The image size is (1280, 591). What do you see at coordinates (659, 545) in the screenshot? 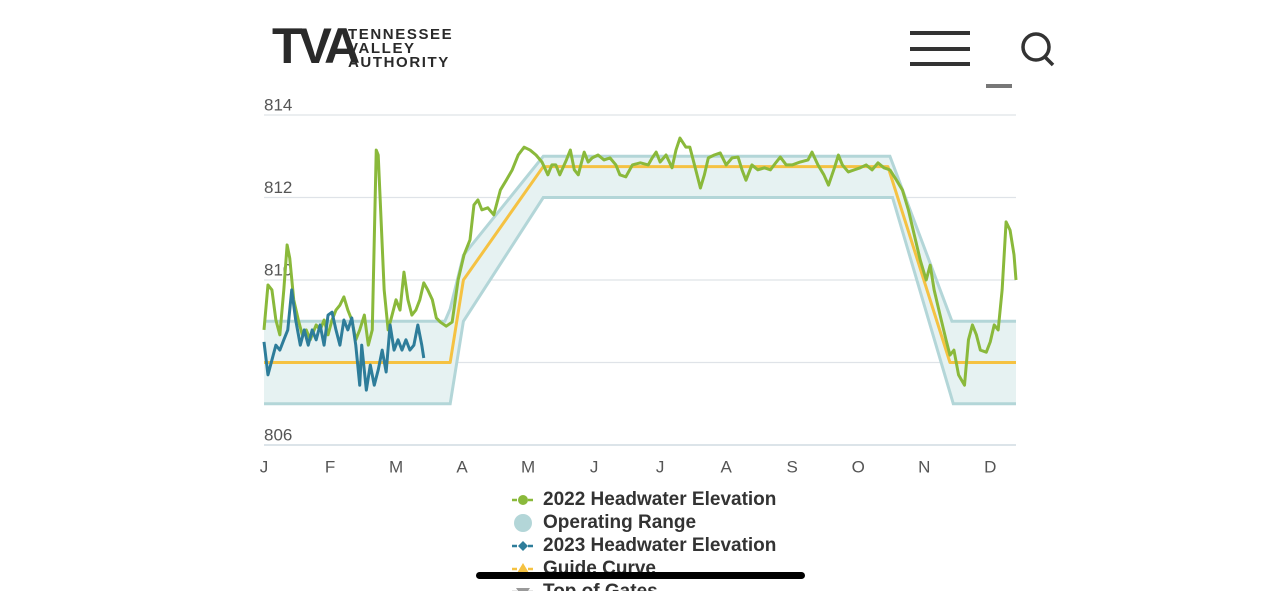
I see `legend-label: 2023 Headwater Elevation` at bounding box center [659, 545].